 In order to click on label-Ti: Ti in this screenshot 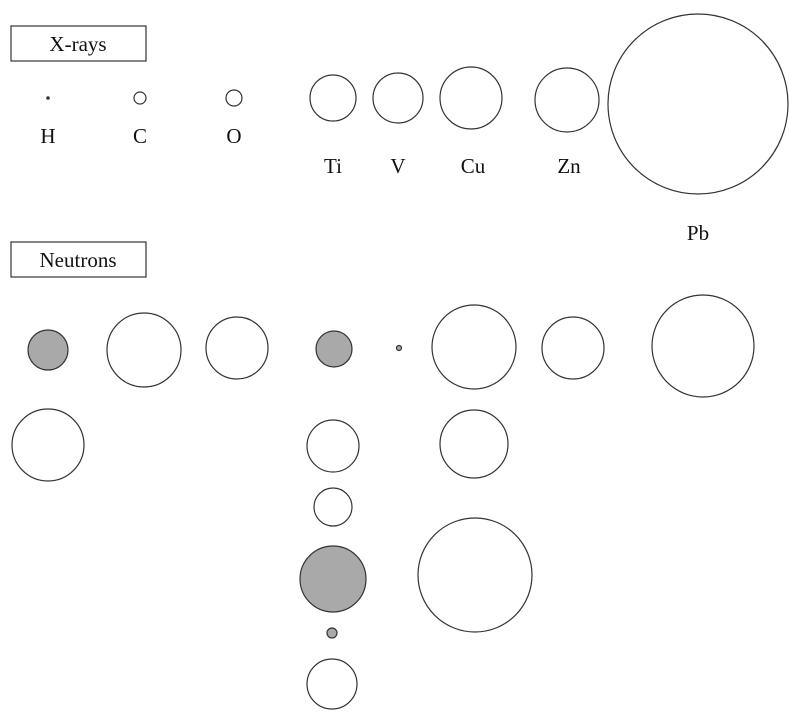, I will do `click(333, 166)`.